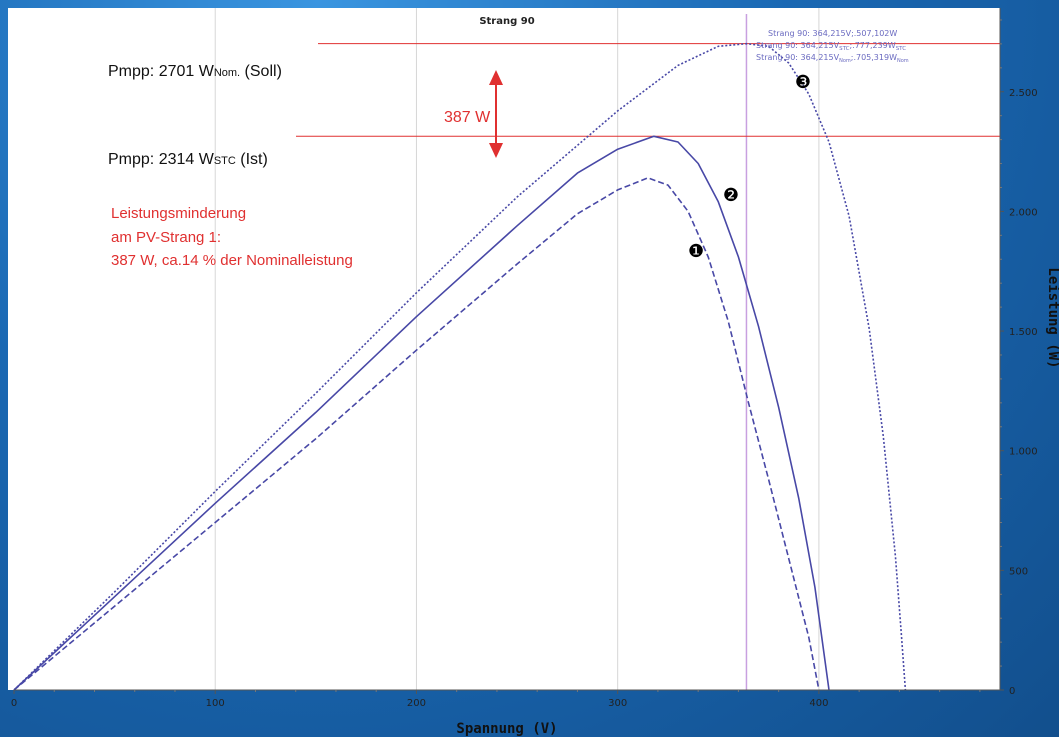 This screenshot has height=737, width=1059. I want to click on series-marker-1: ❶, so click(696, 251).